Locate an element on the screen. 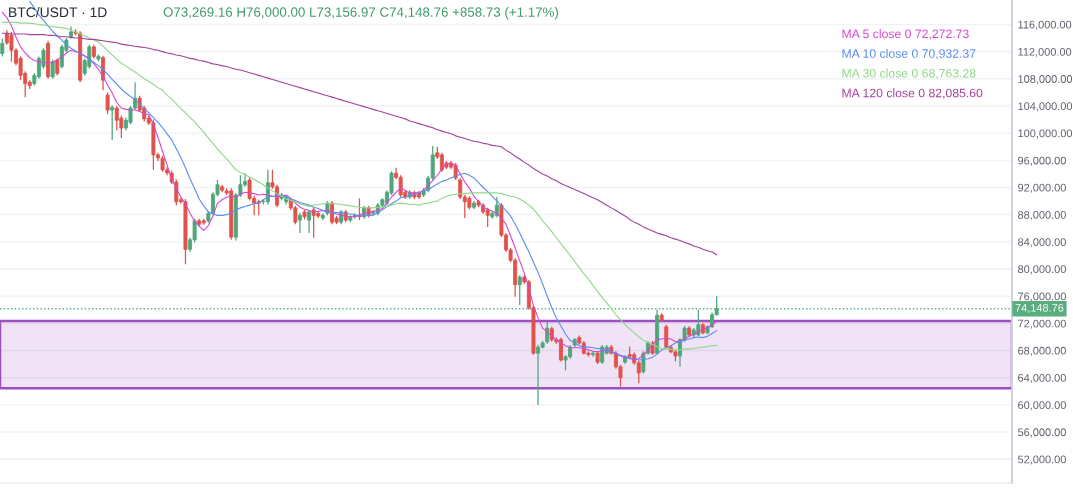 This screenshot has width=1073, height=495. y-tick-label: 104,000.00 is located at coordinates (1045, 107).